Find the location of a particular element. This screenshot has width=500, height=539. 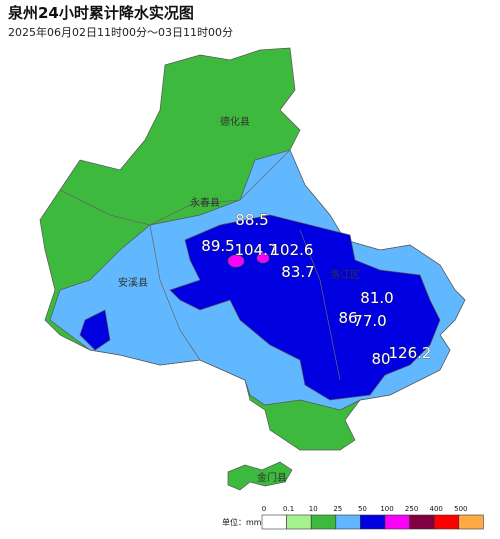

legend-label: 0.1 is located at coordinates (288, 509).